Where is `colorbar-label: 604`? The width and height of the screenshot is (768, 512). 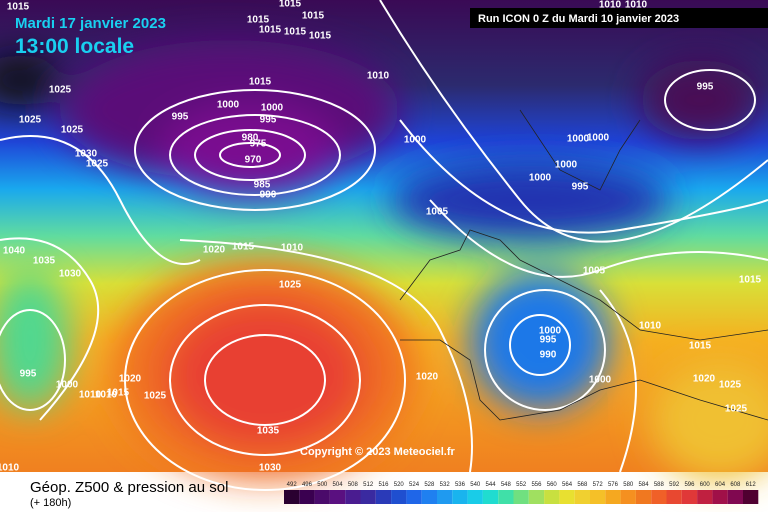 colorbar-label: 604 is located at coordinates (720, 485).